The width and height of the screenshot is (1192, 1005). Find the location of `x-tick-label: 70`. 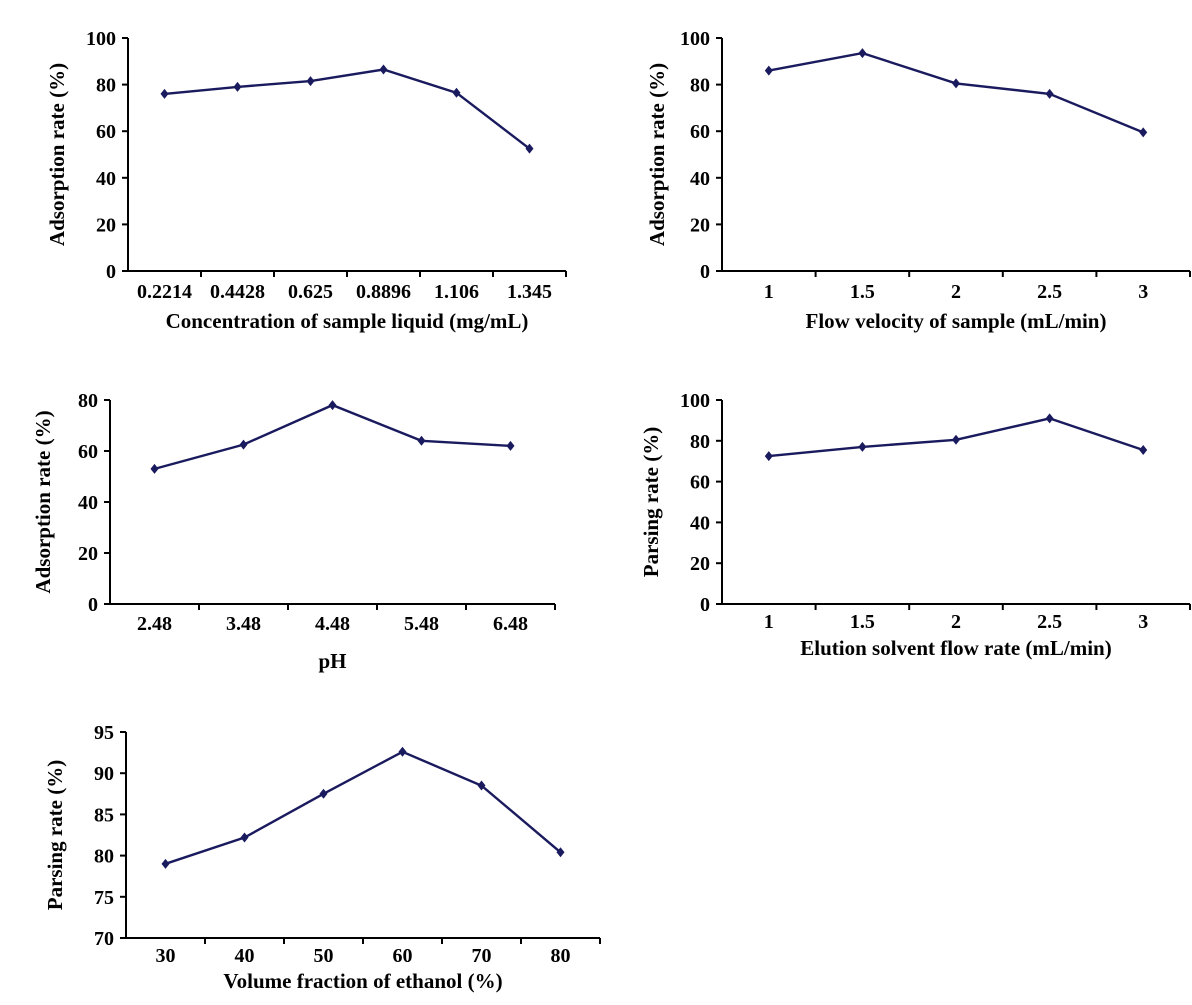

x-tick-label: 70 is located at coordinates (482, 956).